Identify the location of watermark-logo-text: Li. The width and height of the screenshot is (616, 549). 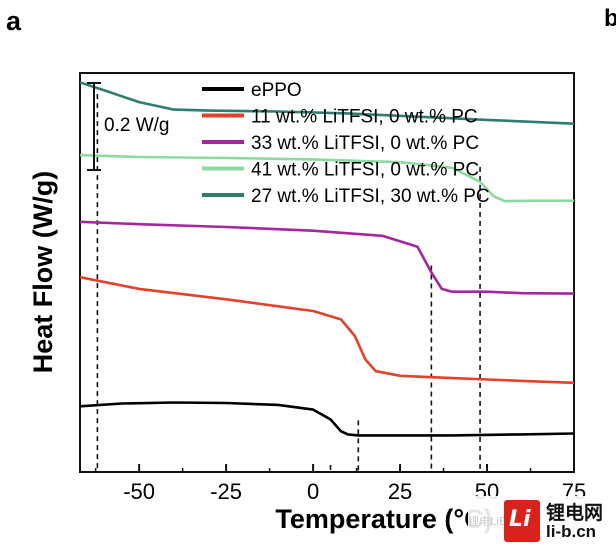
(520, 519).